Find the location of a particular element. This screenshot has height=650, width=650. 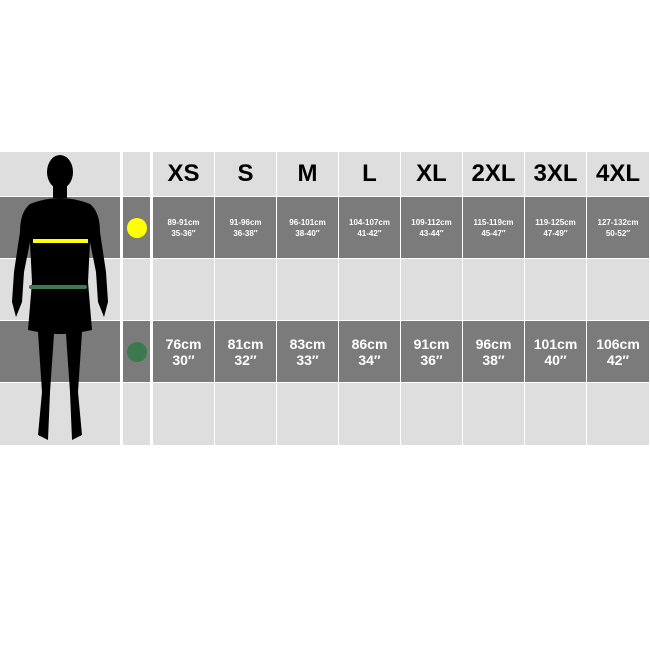

waist-cm: 106cm is located at coordinates (618, 343).